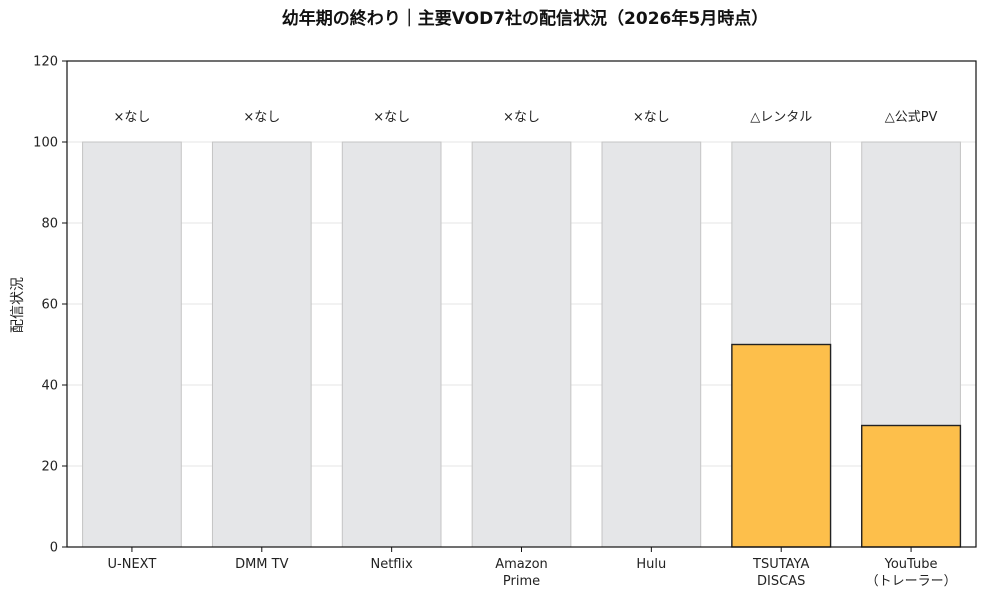 The image size is (1000, 599). Describe the element at coordinates (846, 445) in the screenshot. I see `value-bars` at that location.